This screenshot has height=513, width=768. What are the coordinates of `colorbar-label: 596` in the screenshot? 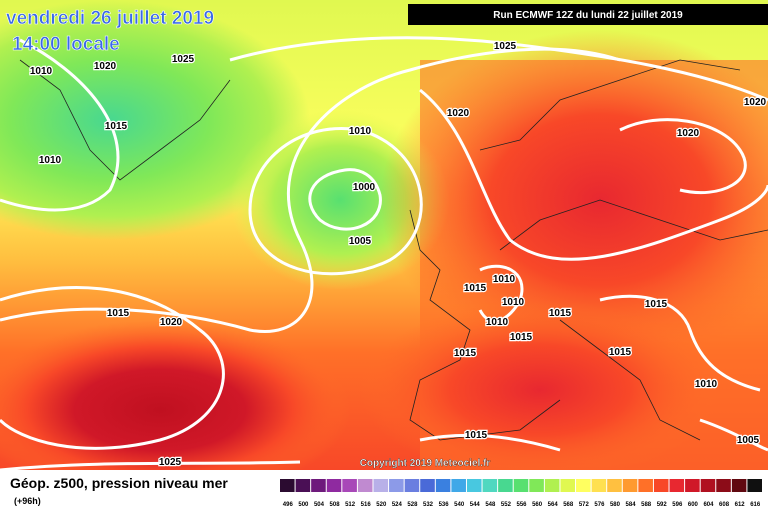 It's located at (677, 505).